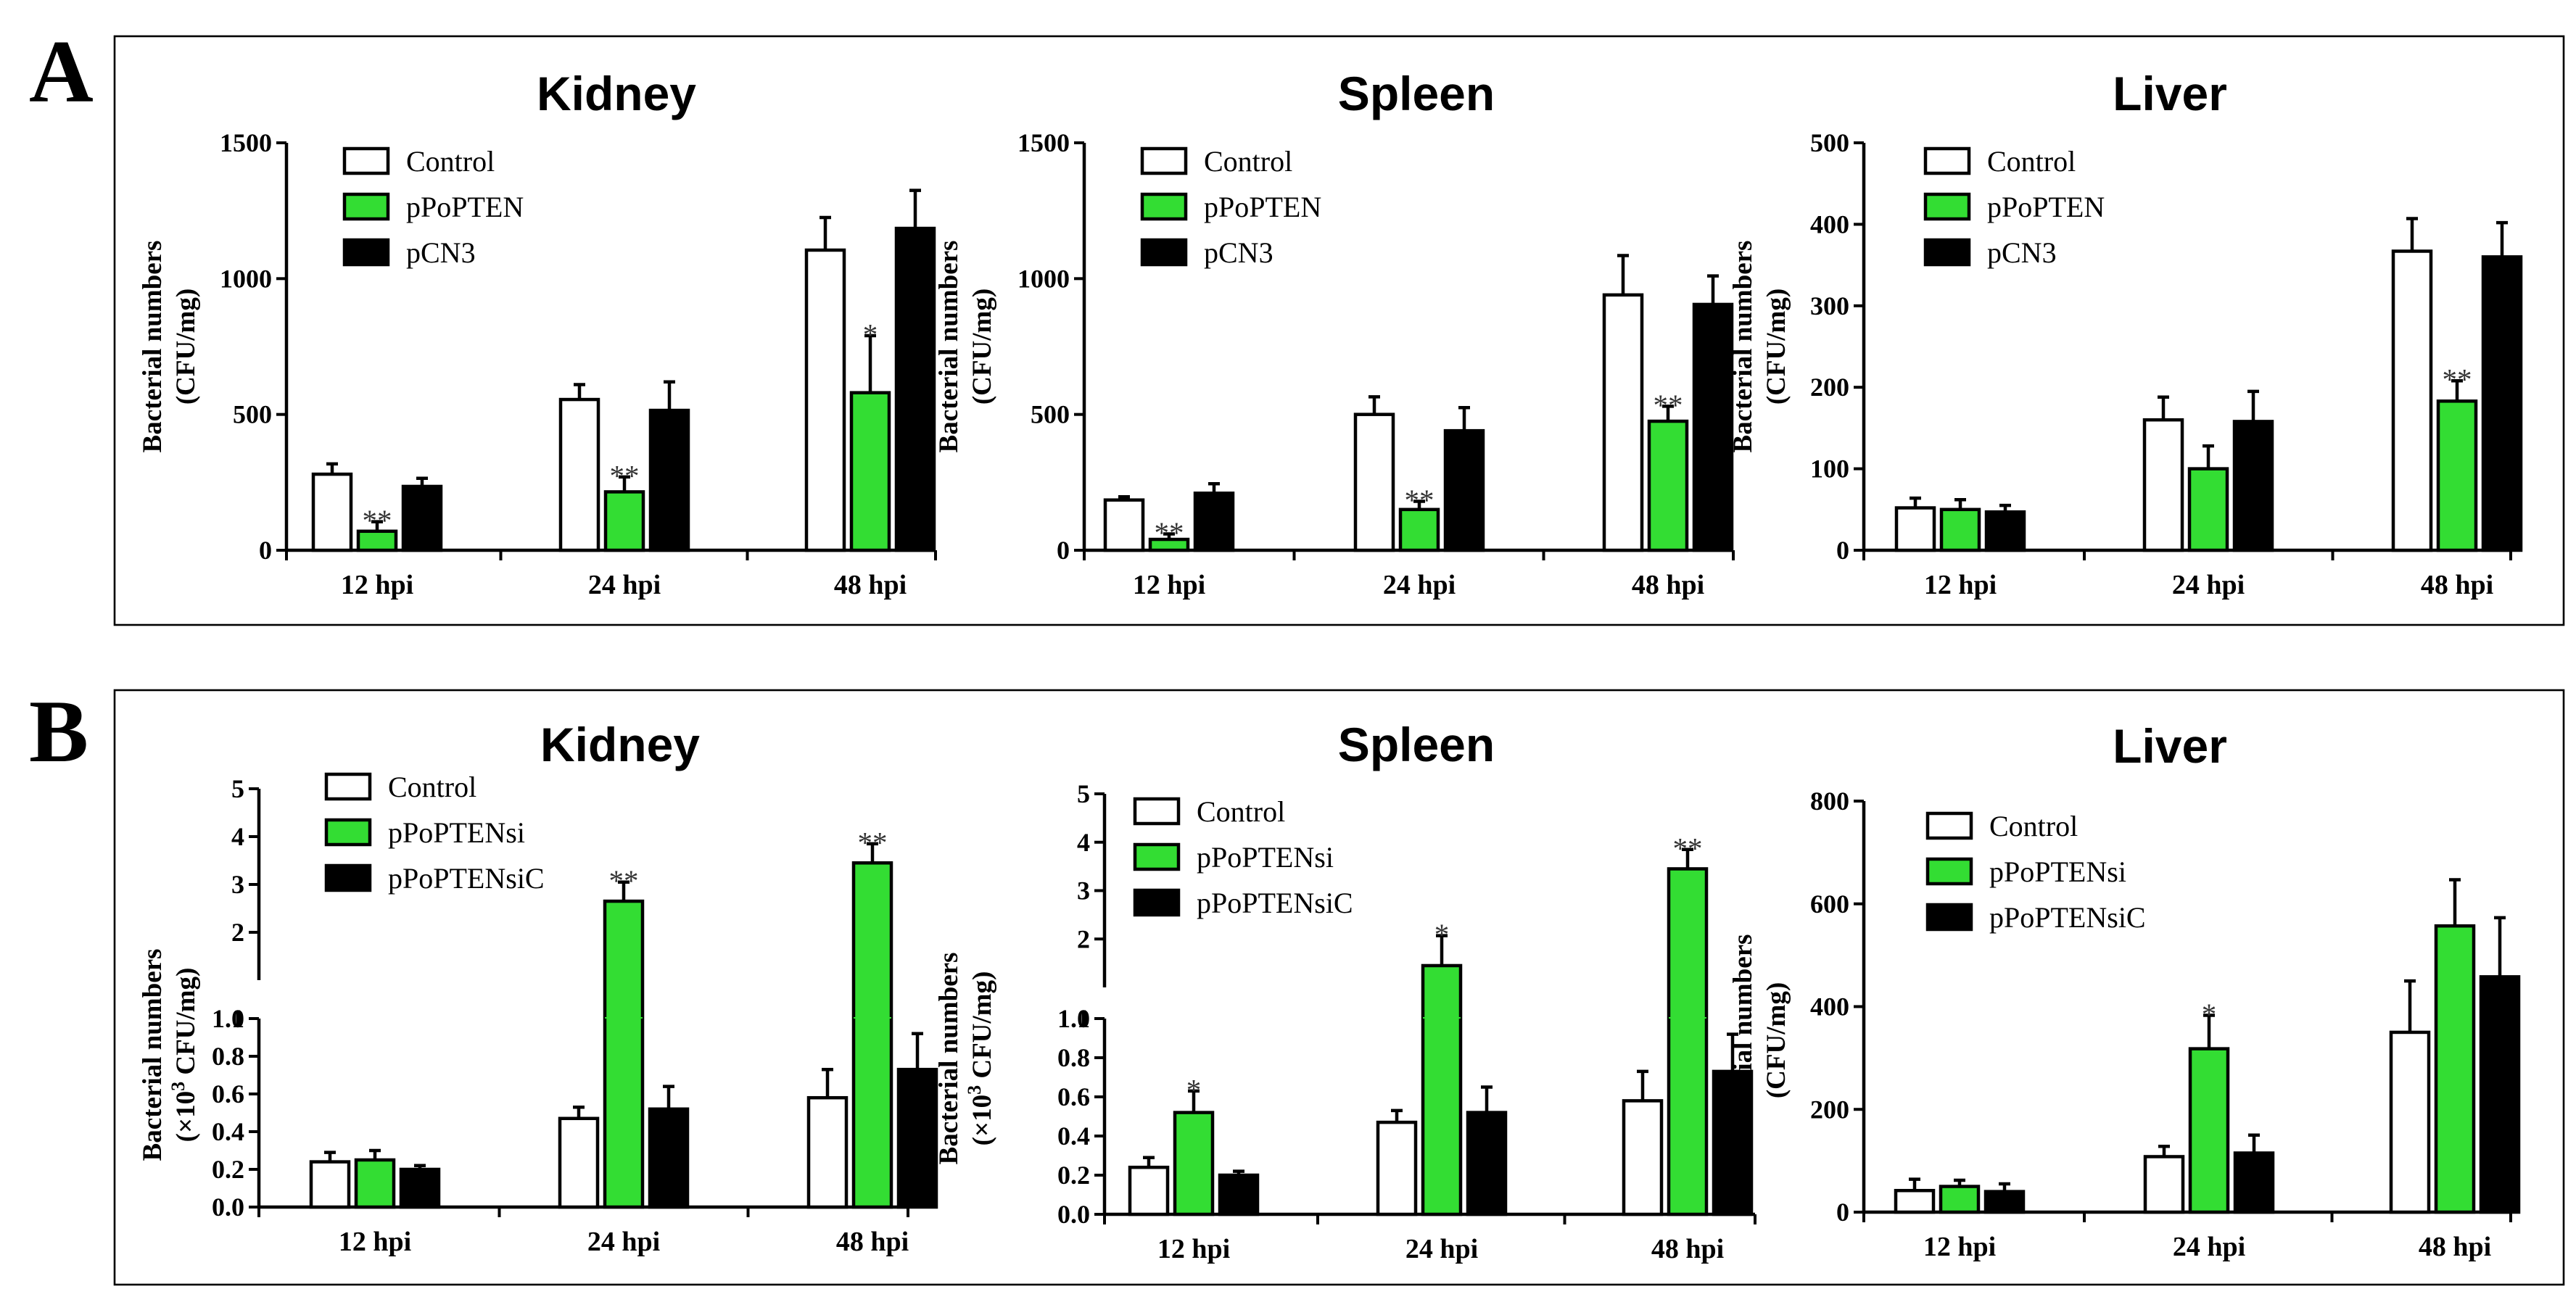  What do you see at coordinates (62, 71) in the screenshot?
I see `panel-a-letter: A` at bounding box center [62, 71].